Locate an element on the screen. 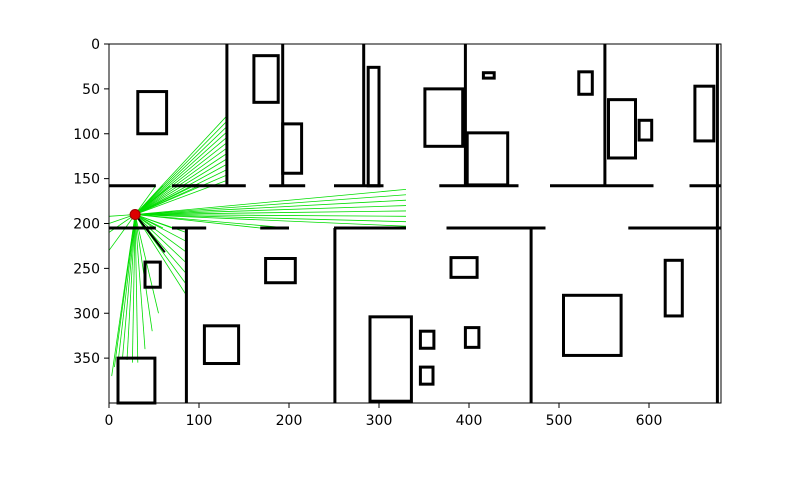 Image resolution: width=797 pixels, height=485 pixels. y-tick-label: 0 is located at coordinates (95, 45).